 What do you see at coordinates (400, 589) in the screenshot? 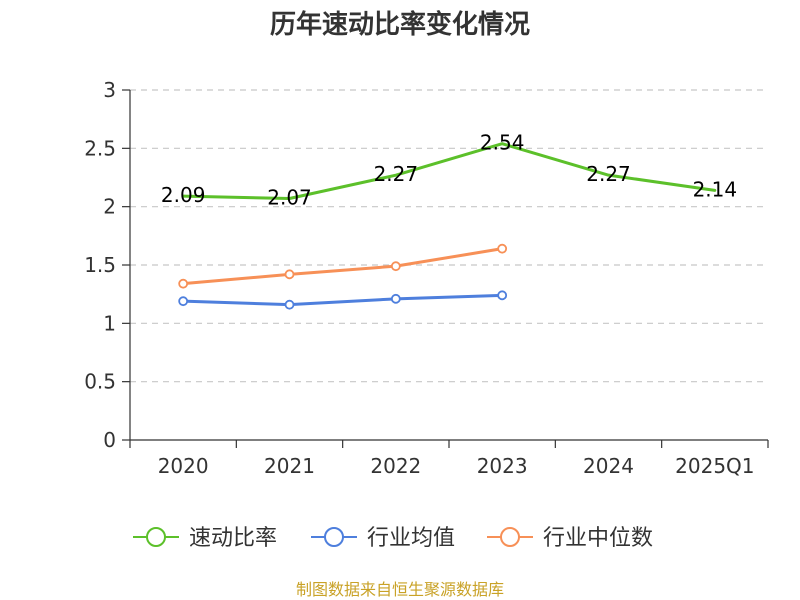
I see `source-note: 制图数据来自恒生聚源数据库` at bounding box center [400, 589].